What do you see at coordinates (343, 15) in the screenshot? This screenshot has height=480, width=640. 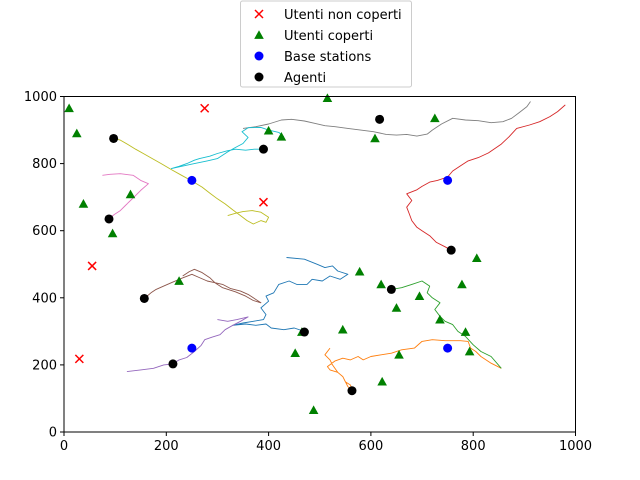 I see `legend-label-1: Utenti non coperti` at bounding box center [343, 15].